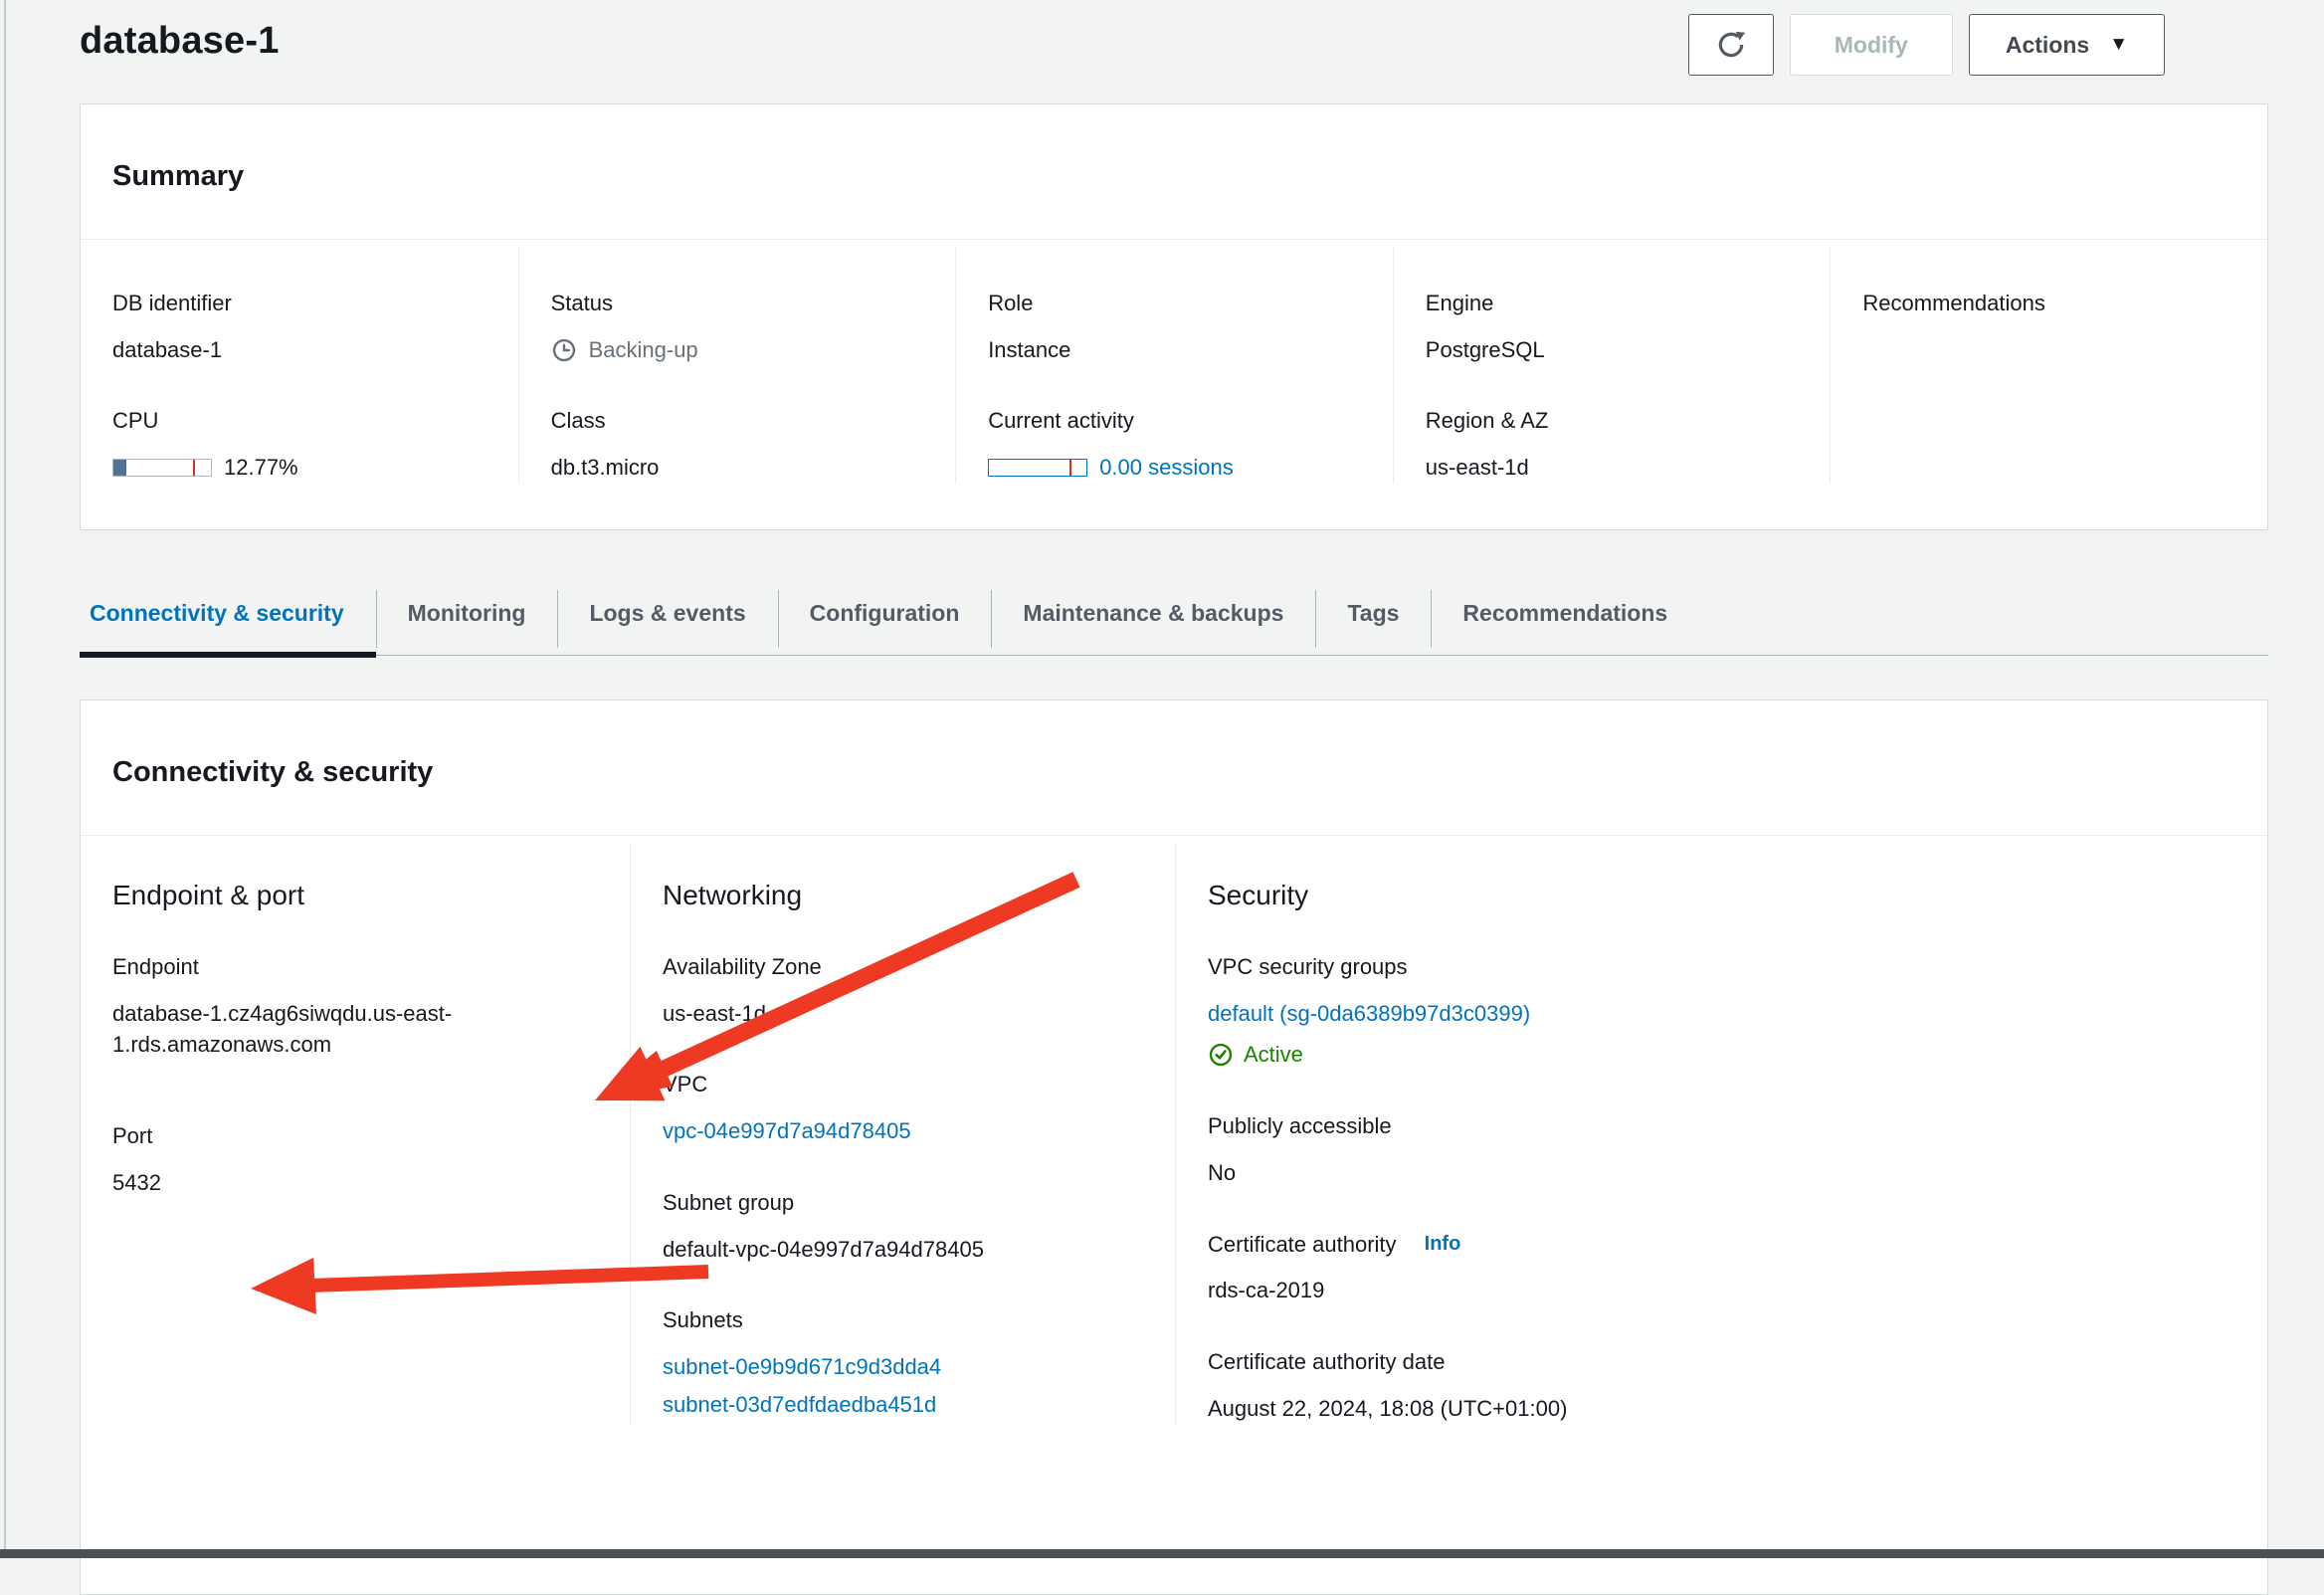 This screenshot has height=1595, width=2324. Describe the element at coordinates (1221, 1055) in the screenshot. I see `check-circle-icon` at that location.